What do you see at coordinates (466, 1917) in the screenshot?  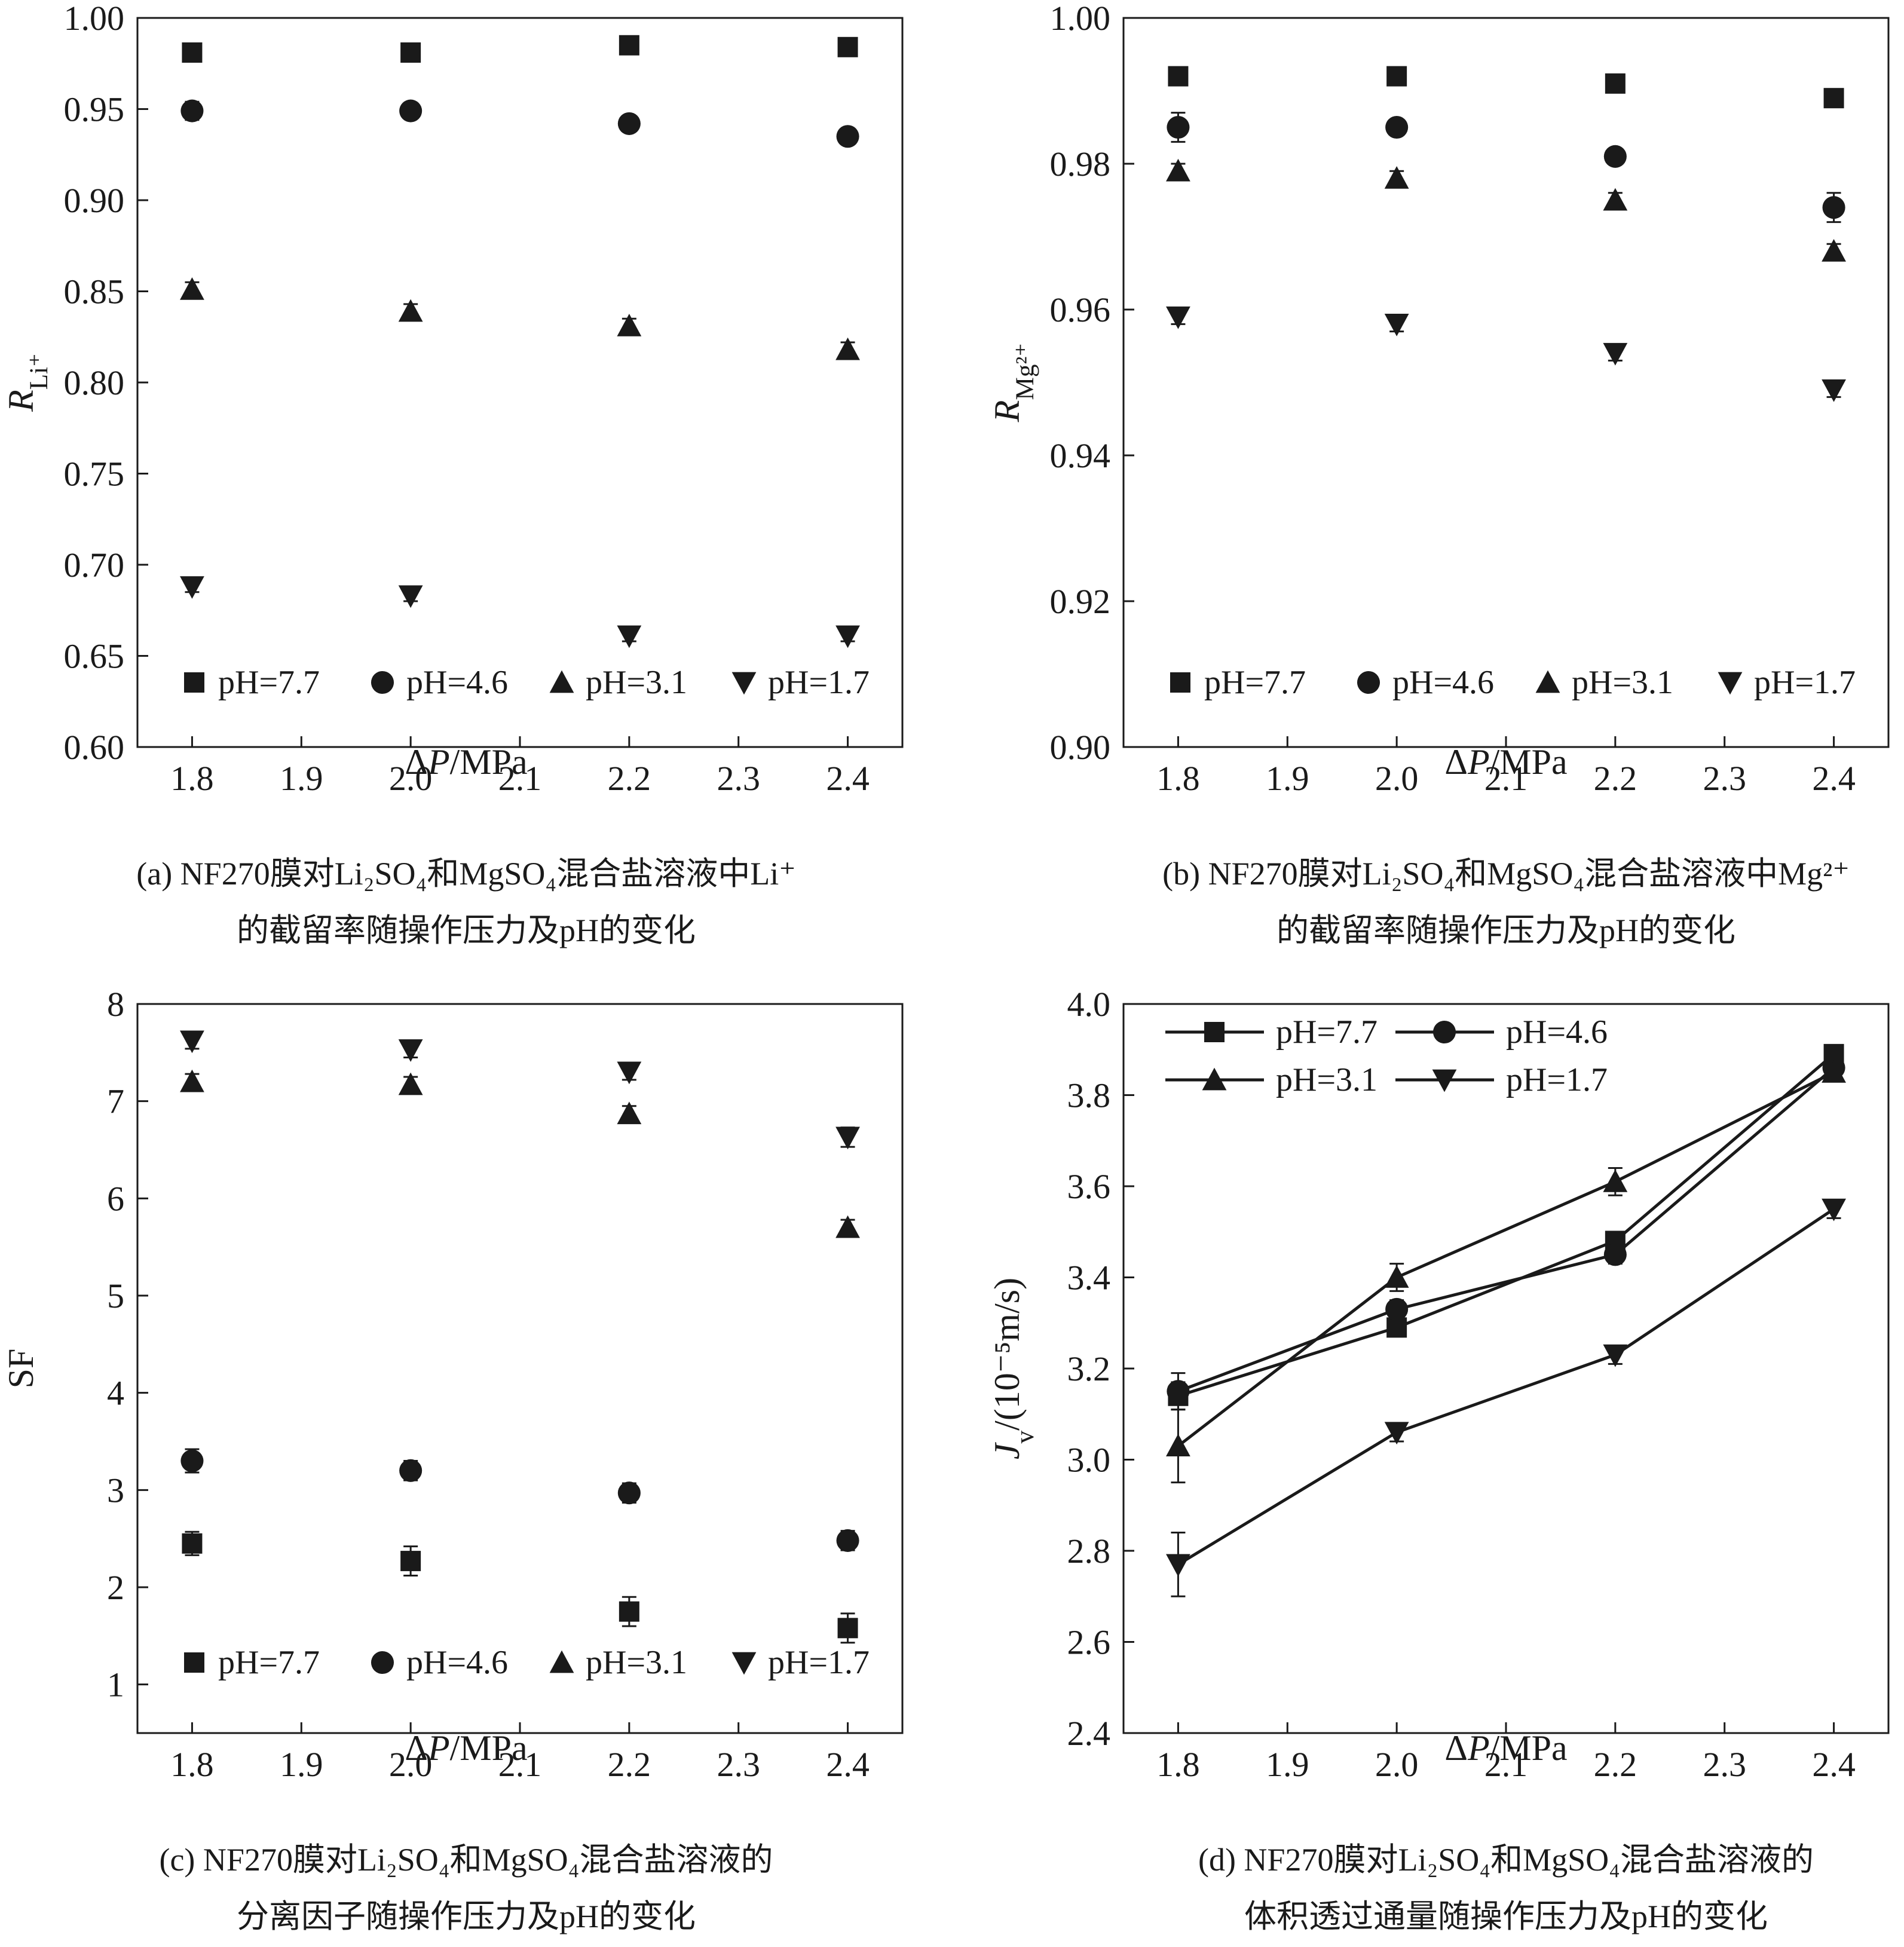 I see `caption-line-2: 分离因子随操作压力及pH的变化` at bounding box center [466, 1917].